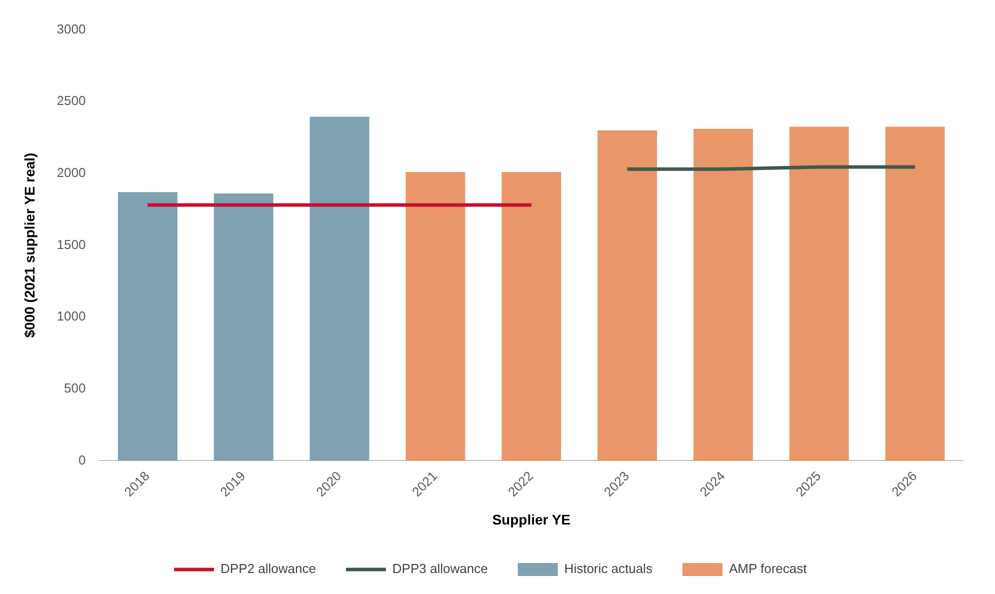  I want to click on y-tick-label: 3000, so click(71, 28).